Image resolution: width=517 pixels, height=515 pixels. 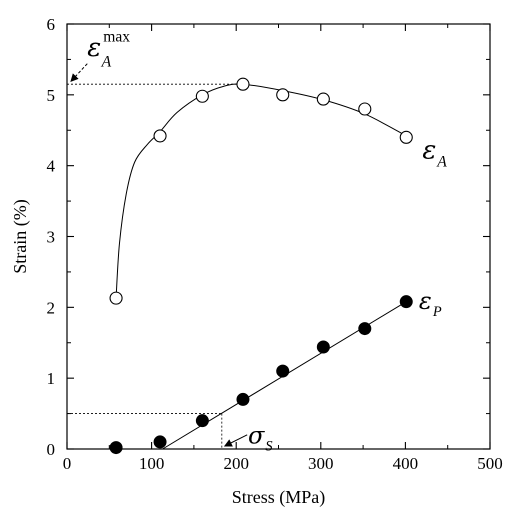 I want to click on x-tick-label: 500, so click(x=490, y=463).